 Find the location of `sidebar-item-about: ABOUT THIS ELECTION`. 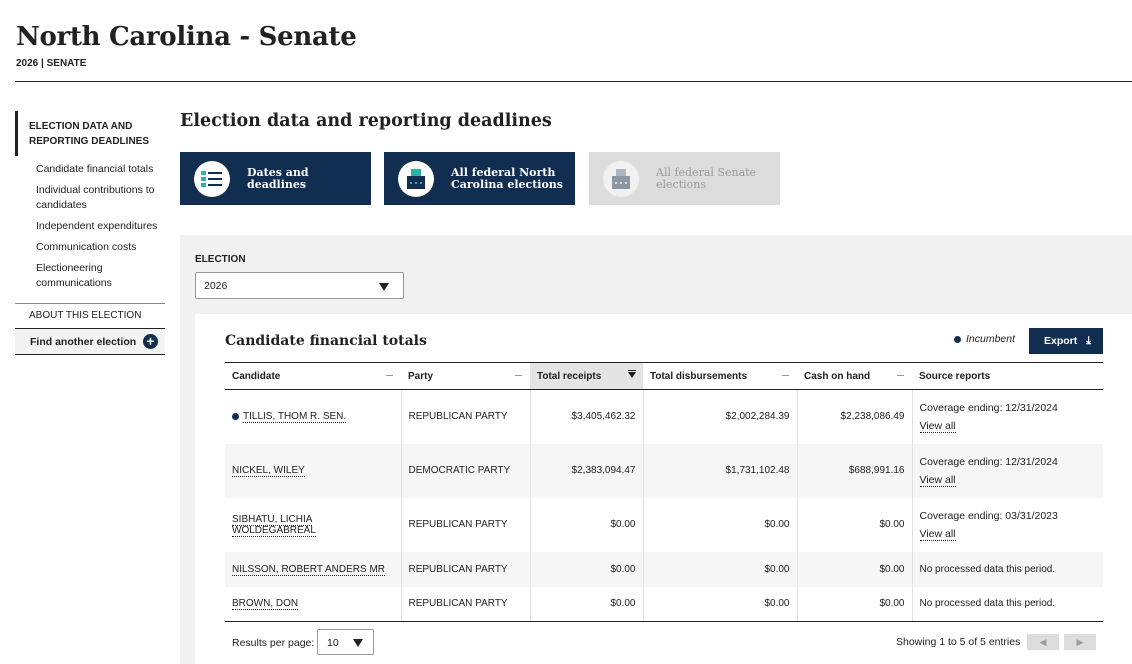

sidebar-item-about: ABOUT THIS ELECTION is located at coordinates (85, 315).